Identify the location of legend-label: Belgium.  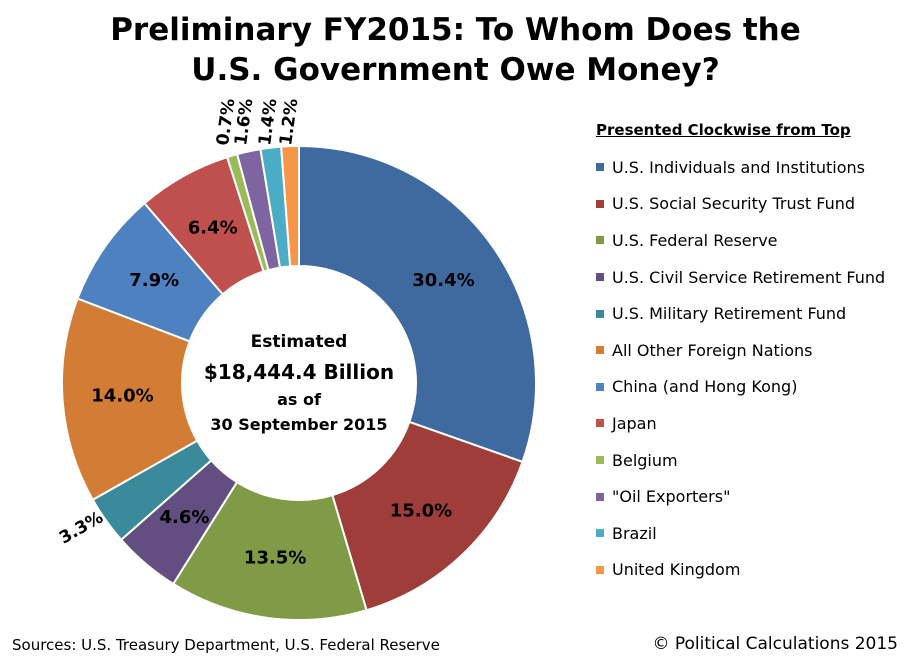
(645, 460).